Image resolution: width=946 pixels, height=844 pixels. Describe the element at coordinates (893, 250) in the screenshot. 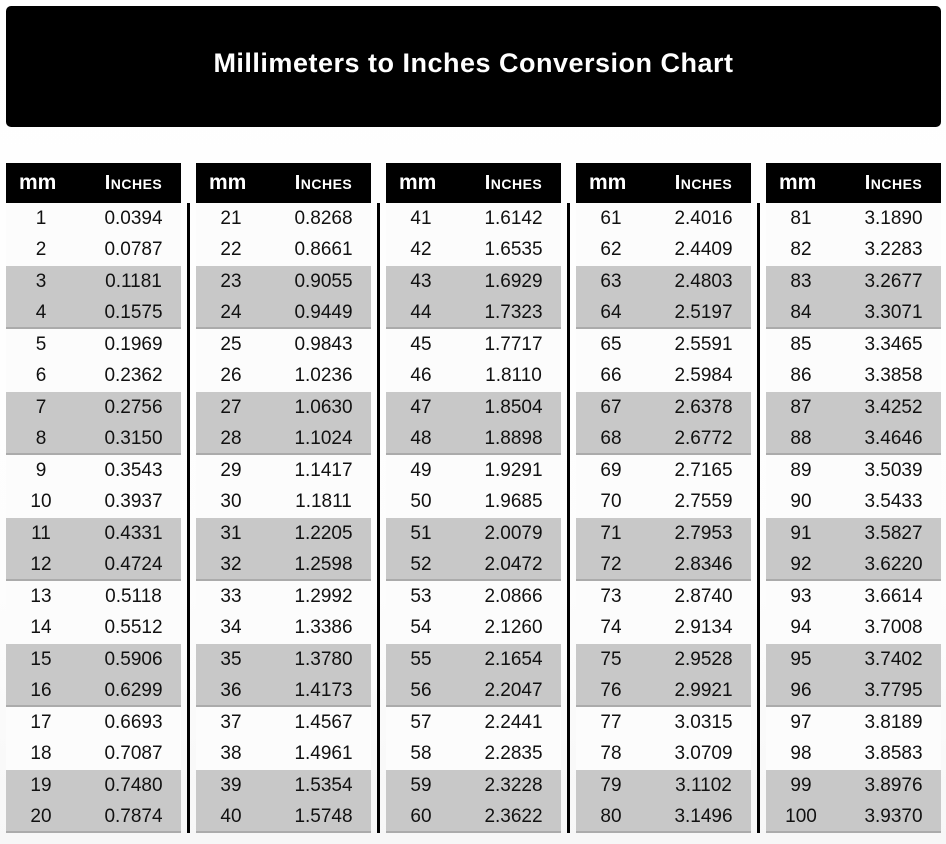

I see `inches-value: 3.2283` at that location.